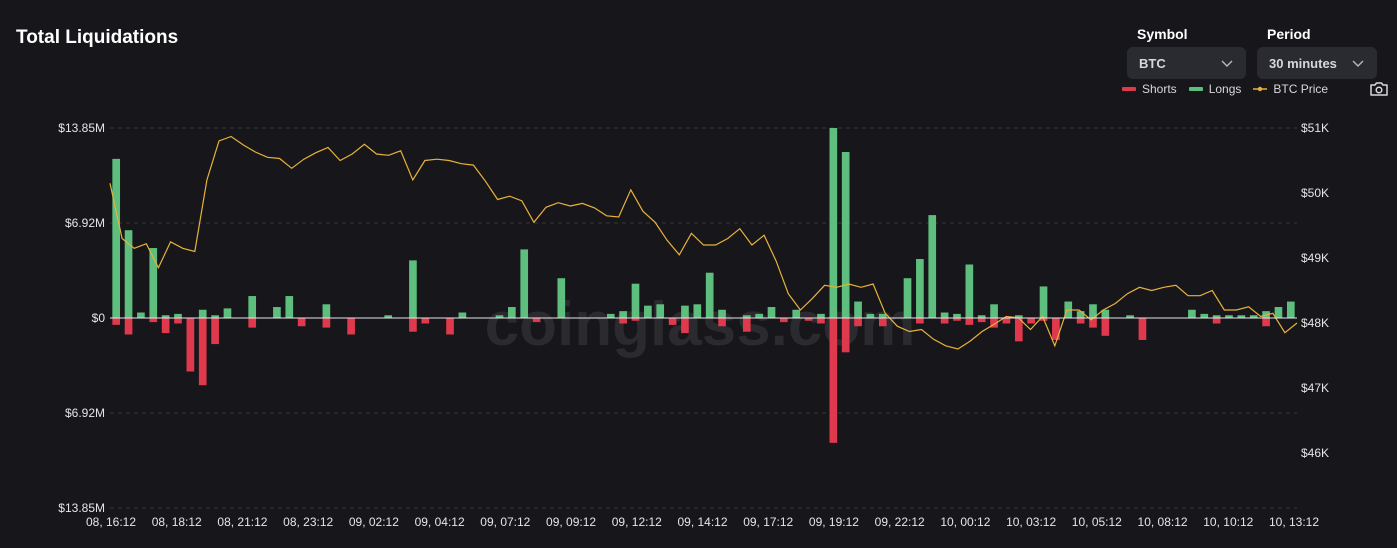 The width and height of the screenshot is (1397, 548). Describe the element at coordinates (1379, 89) in the screenshot. I see `camera-icon` at that location.